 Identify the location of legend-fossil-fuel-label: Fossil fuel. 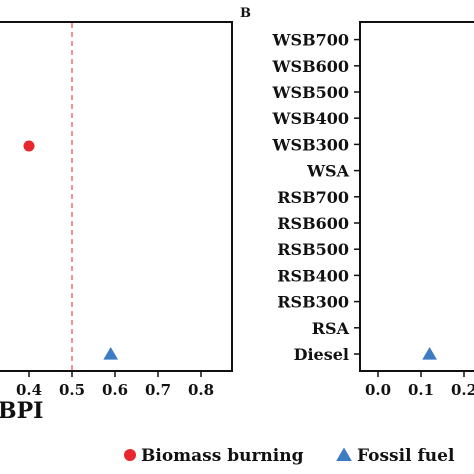
(406, 456).